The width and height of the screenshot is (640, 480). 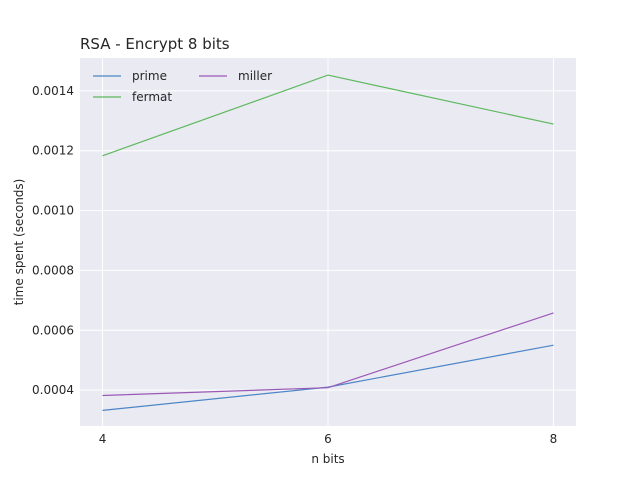 I want to click on y-tick-label: 0.0008, so click(x=53, y=270).